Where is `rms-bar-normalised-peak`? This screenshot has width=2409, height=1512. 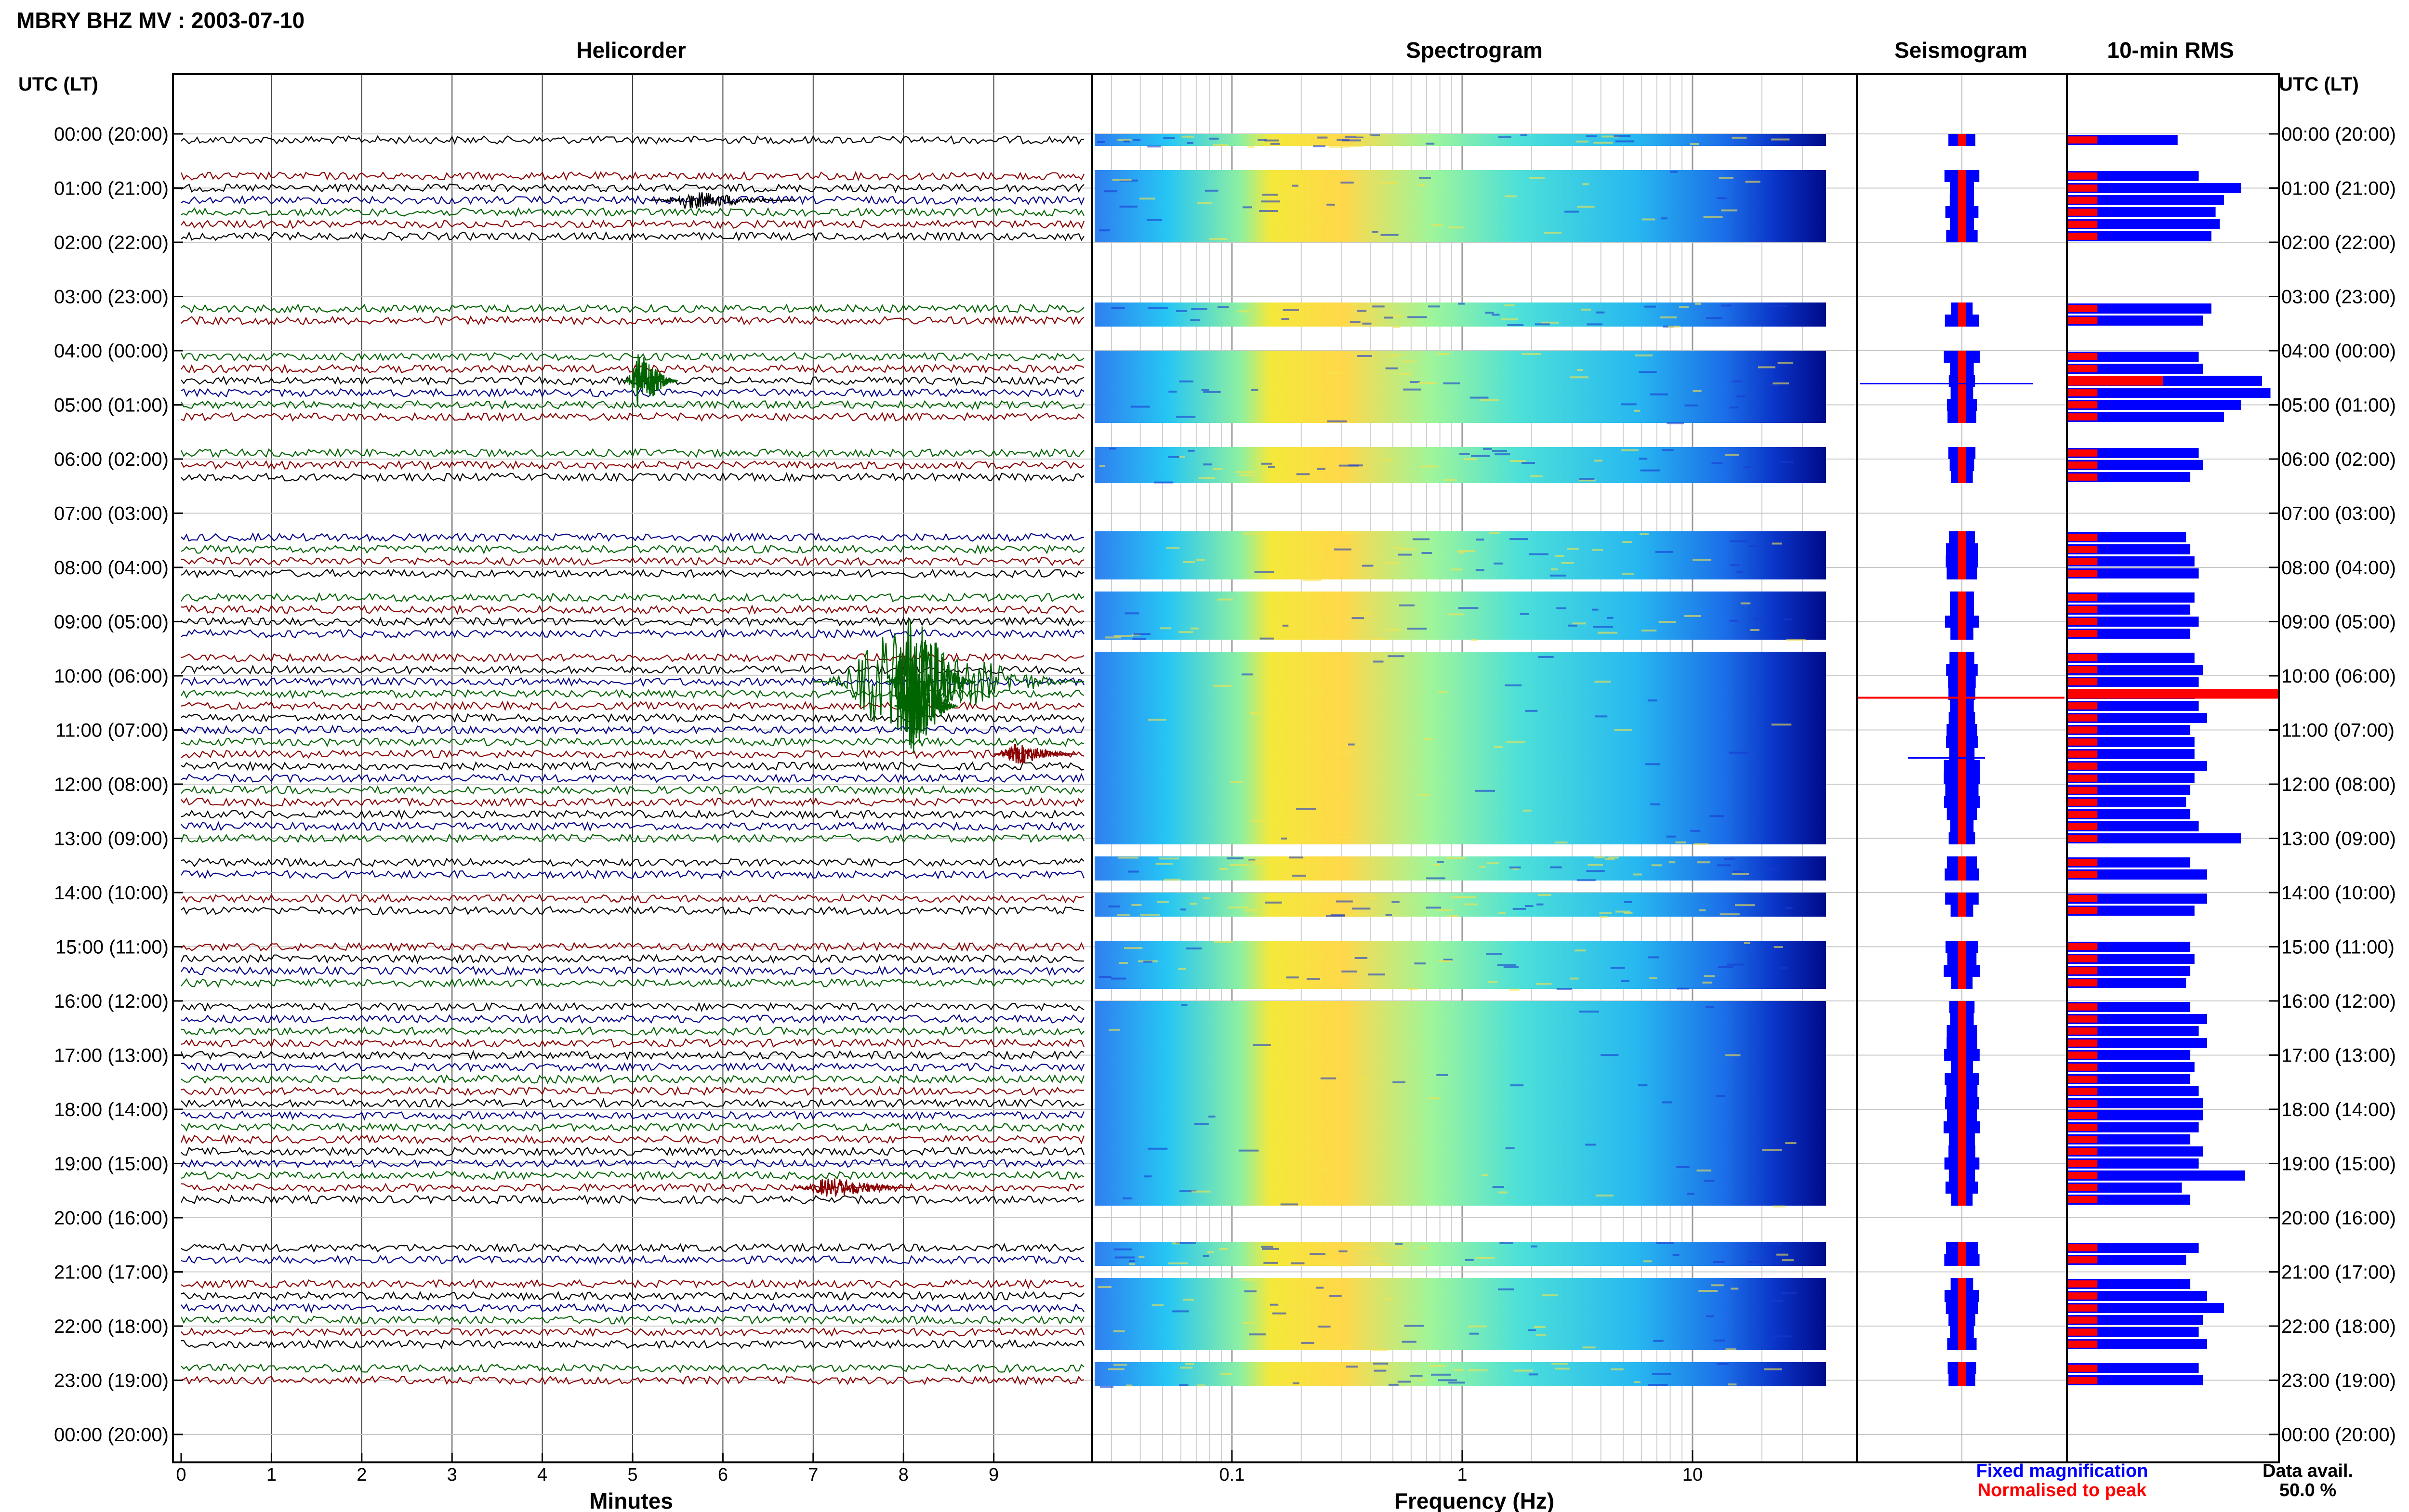
rms-bar-normalised-peak is located at coordinates (2174, 694).